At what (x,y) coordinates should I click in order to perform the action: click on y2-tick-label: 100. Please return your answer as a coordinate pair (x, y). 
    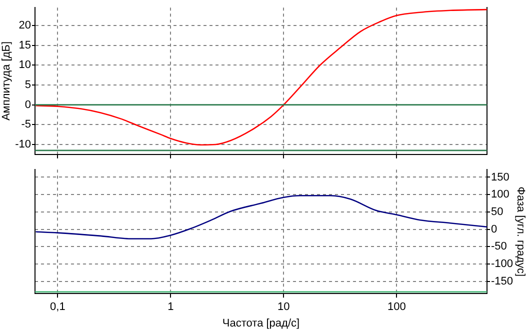
    Looking at the image, I should click on (500, 194).